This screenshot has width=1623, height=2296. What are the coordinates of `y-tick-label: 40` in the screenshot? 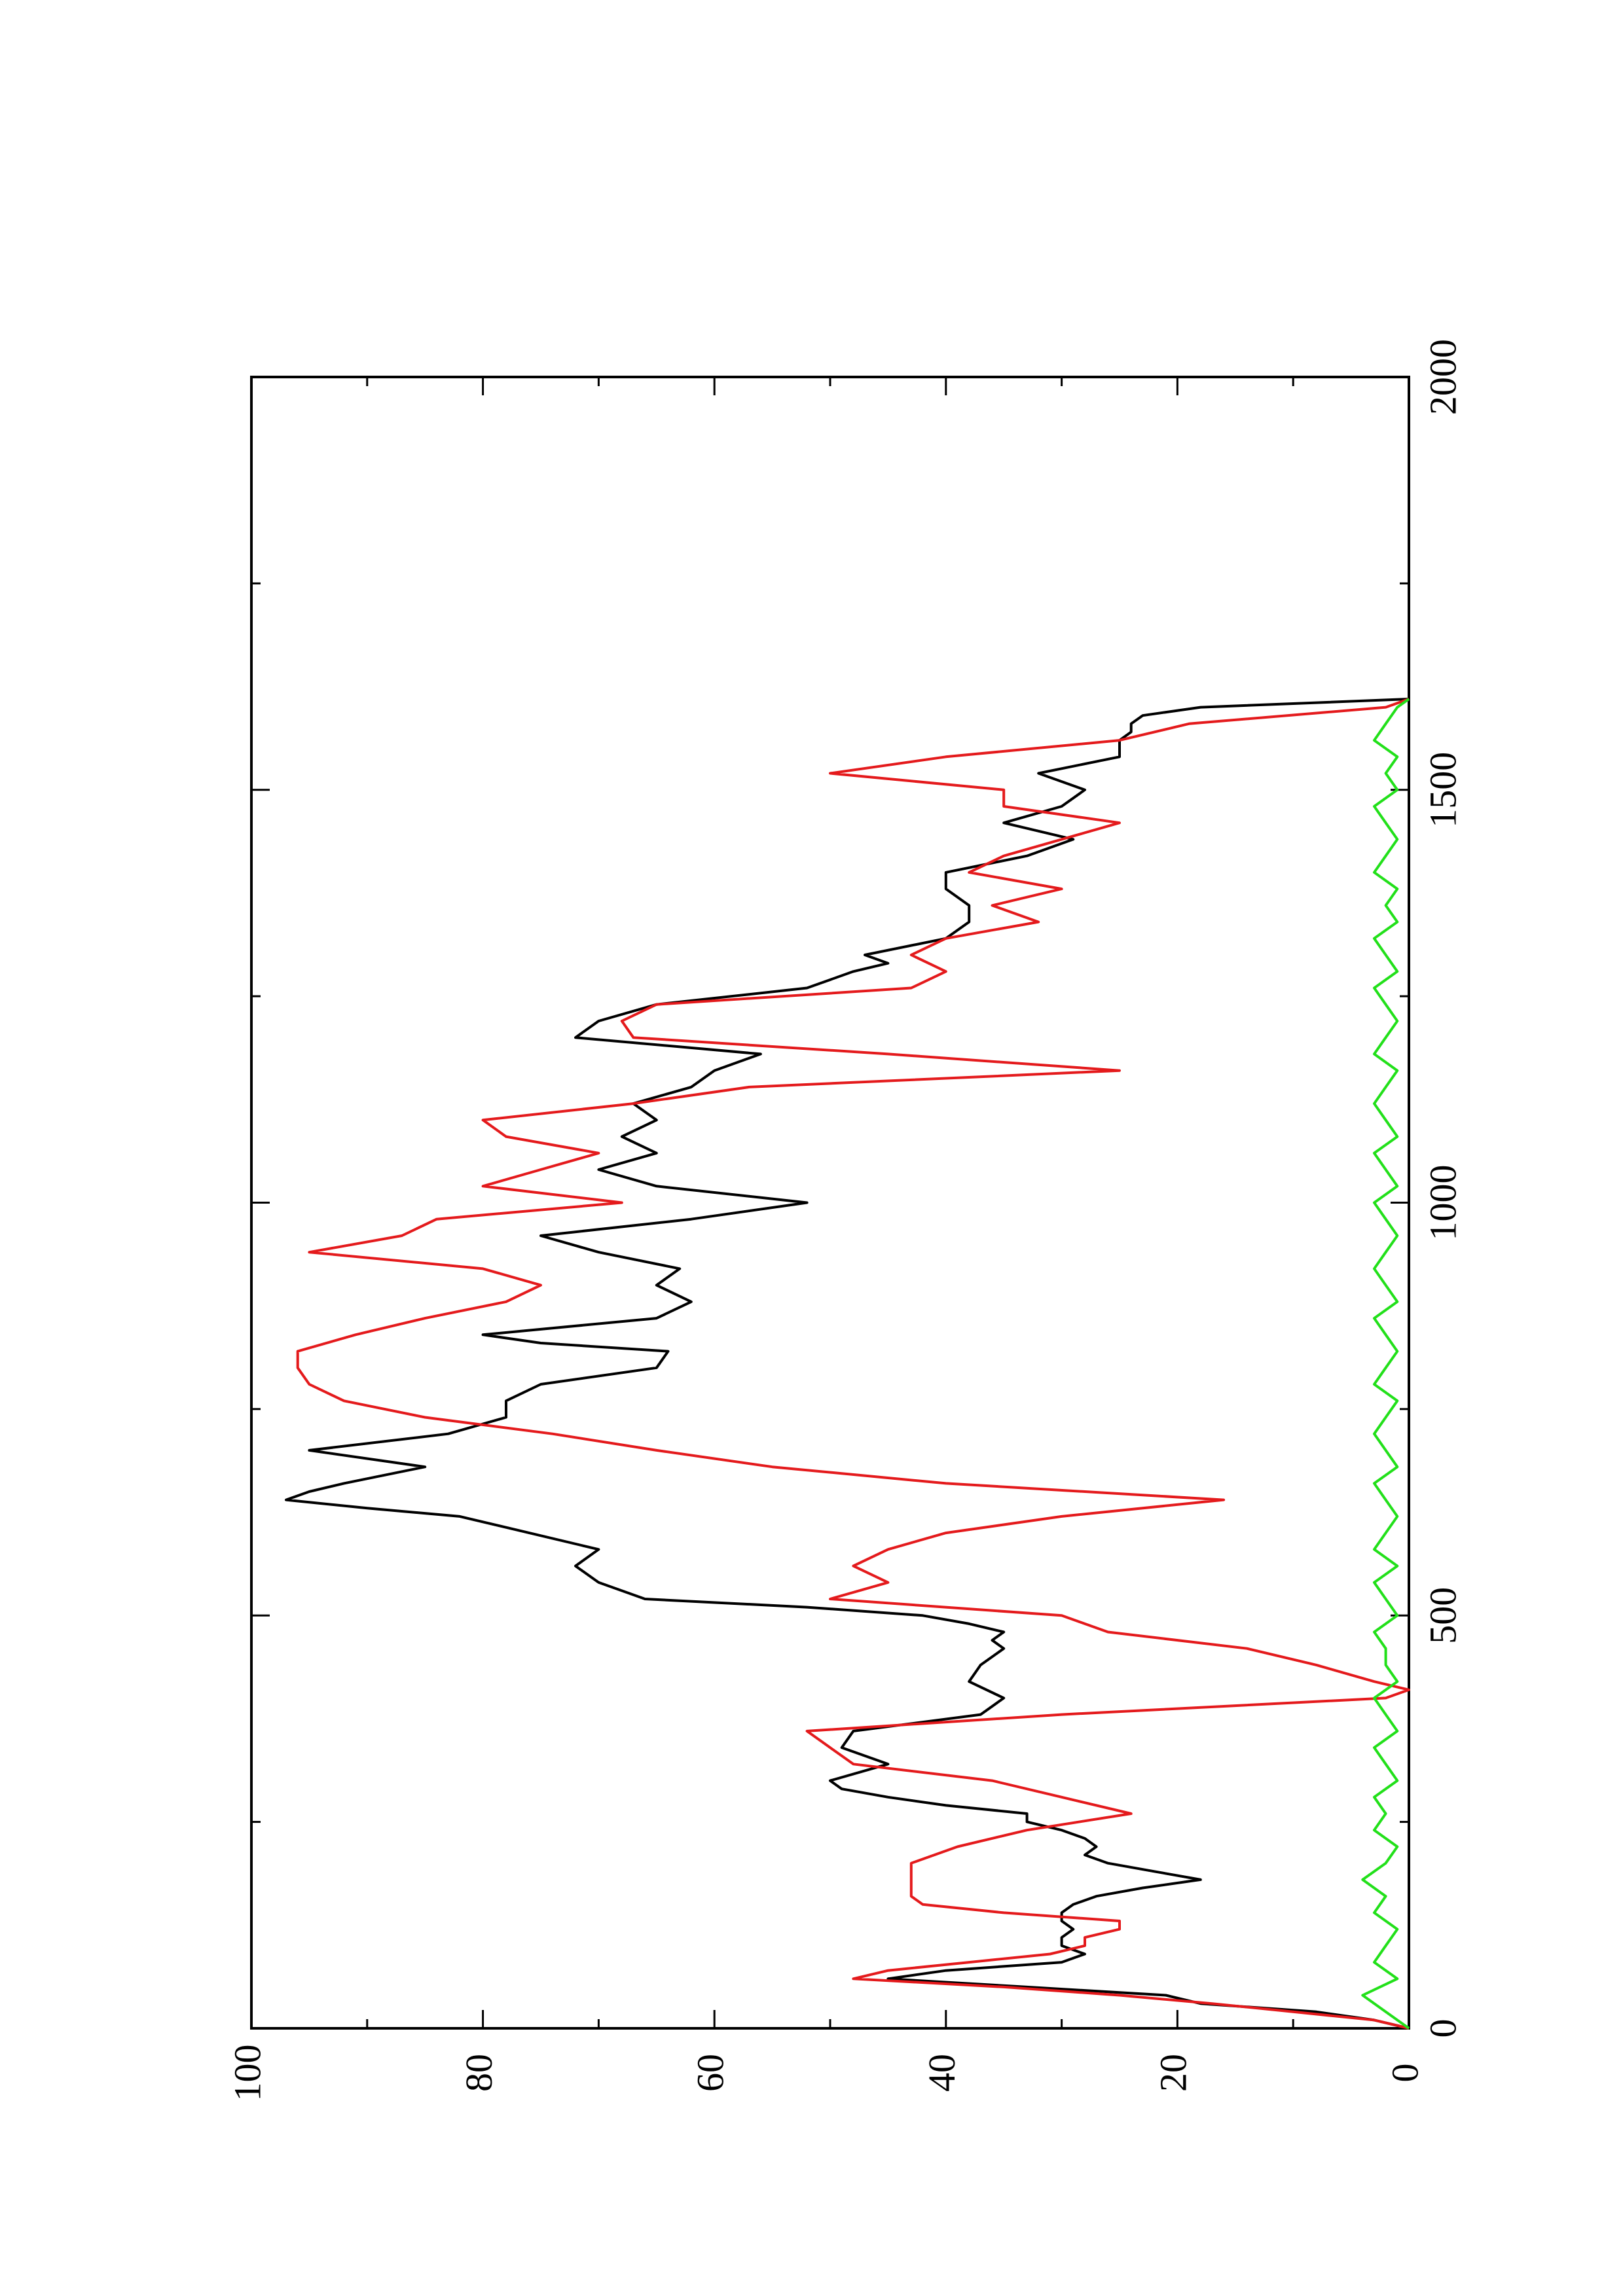 It's located at (942, 2073).